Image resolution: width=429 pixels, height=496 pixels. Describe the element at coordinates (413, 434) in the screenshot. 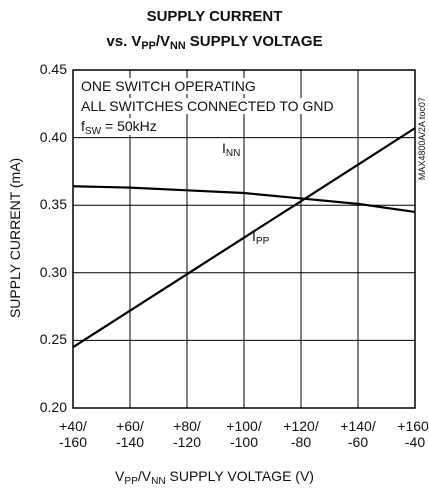

I see `x-tick-label: +160/ -40` at that location.